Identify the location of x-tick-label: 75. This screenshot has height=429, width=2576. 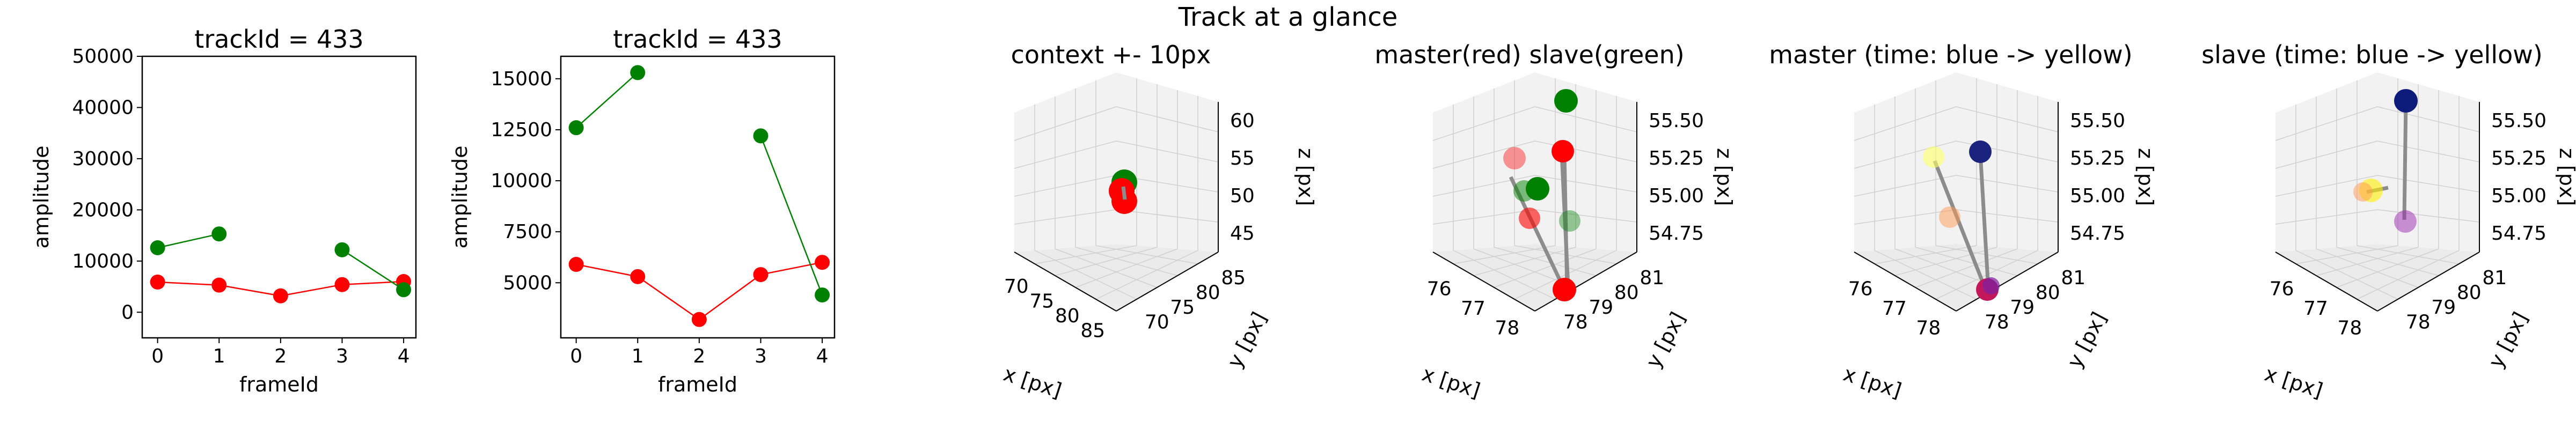
(1041, 301).